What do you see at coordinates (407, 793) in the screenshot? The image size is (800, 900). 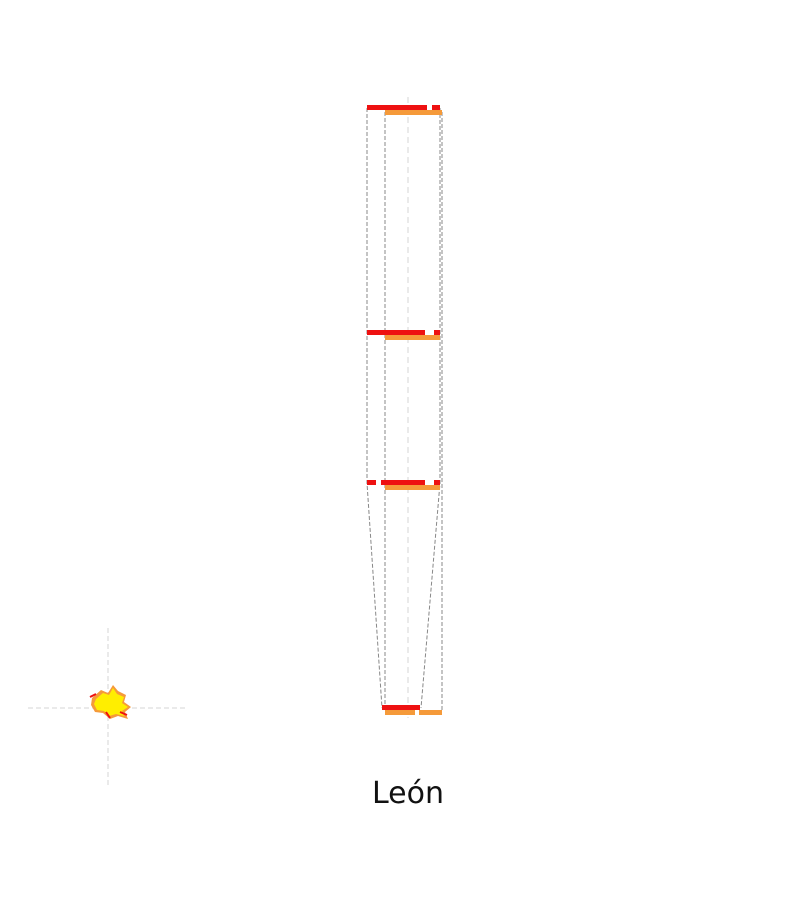 I see `region-label: León` at bounding box center [407, 793].